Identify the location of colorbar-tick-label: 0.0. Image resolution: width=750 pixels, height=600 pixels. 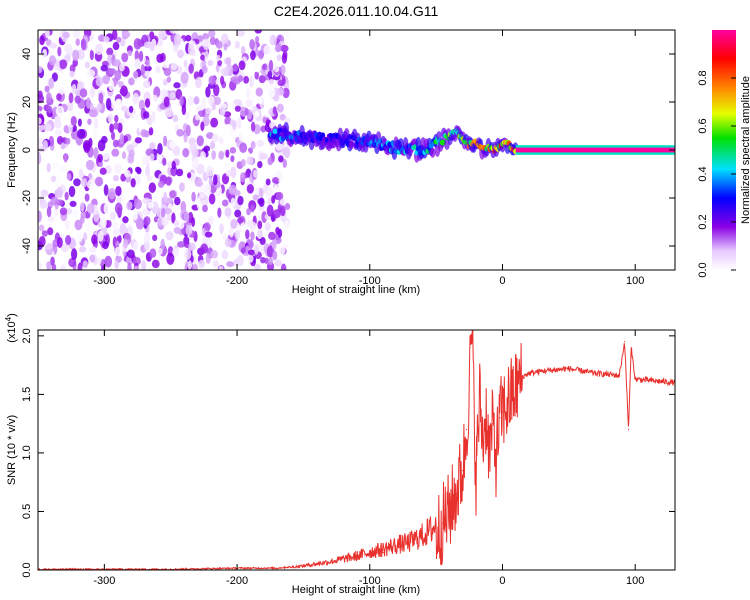
(703, 269).